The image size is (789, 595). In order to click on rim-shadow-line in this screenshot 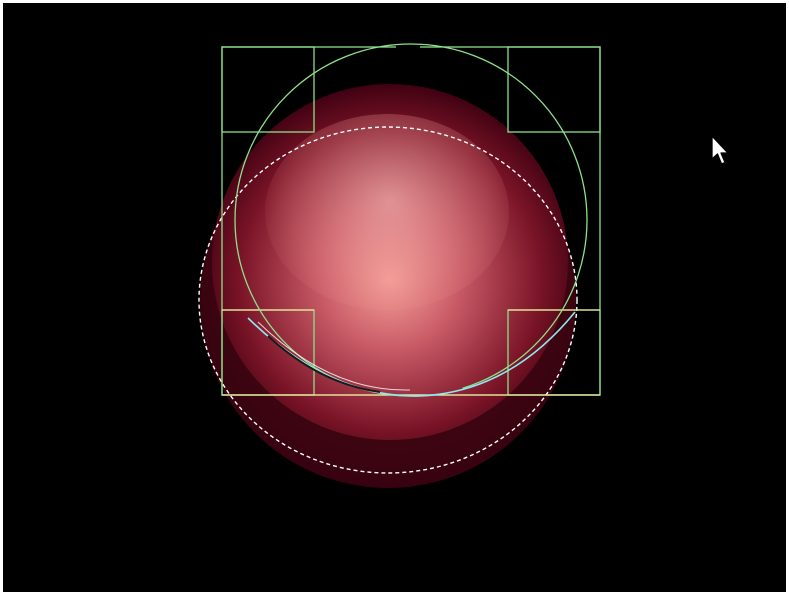, I will do `click(324, 364)`.